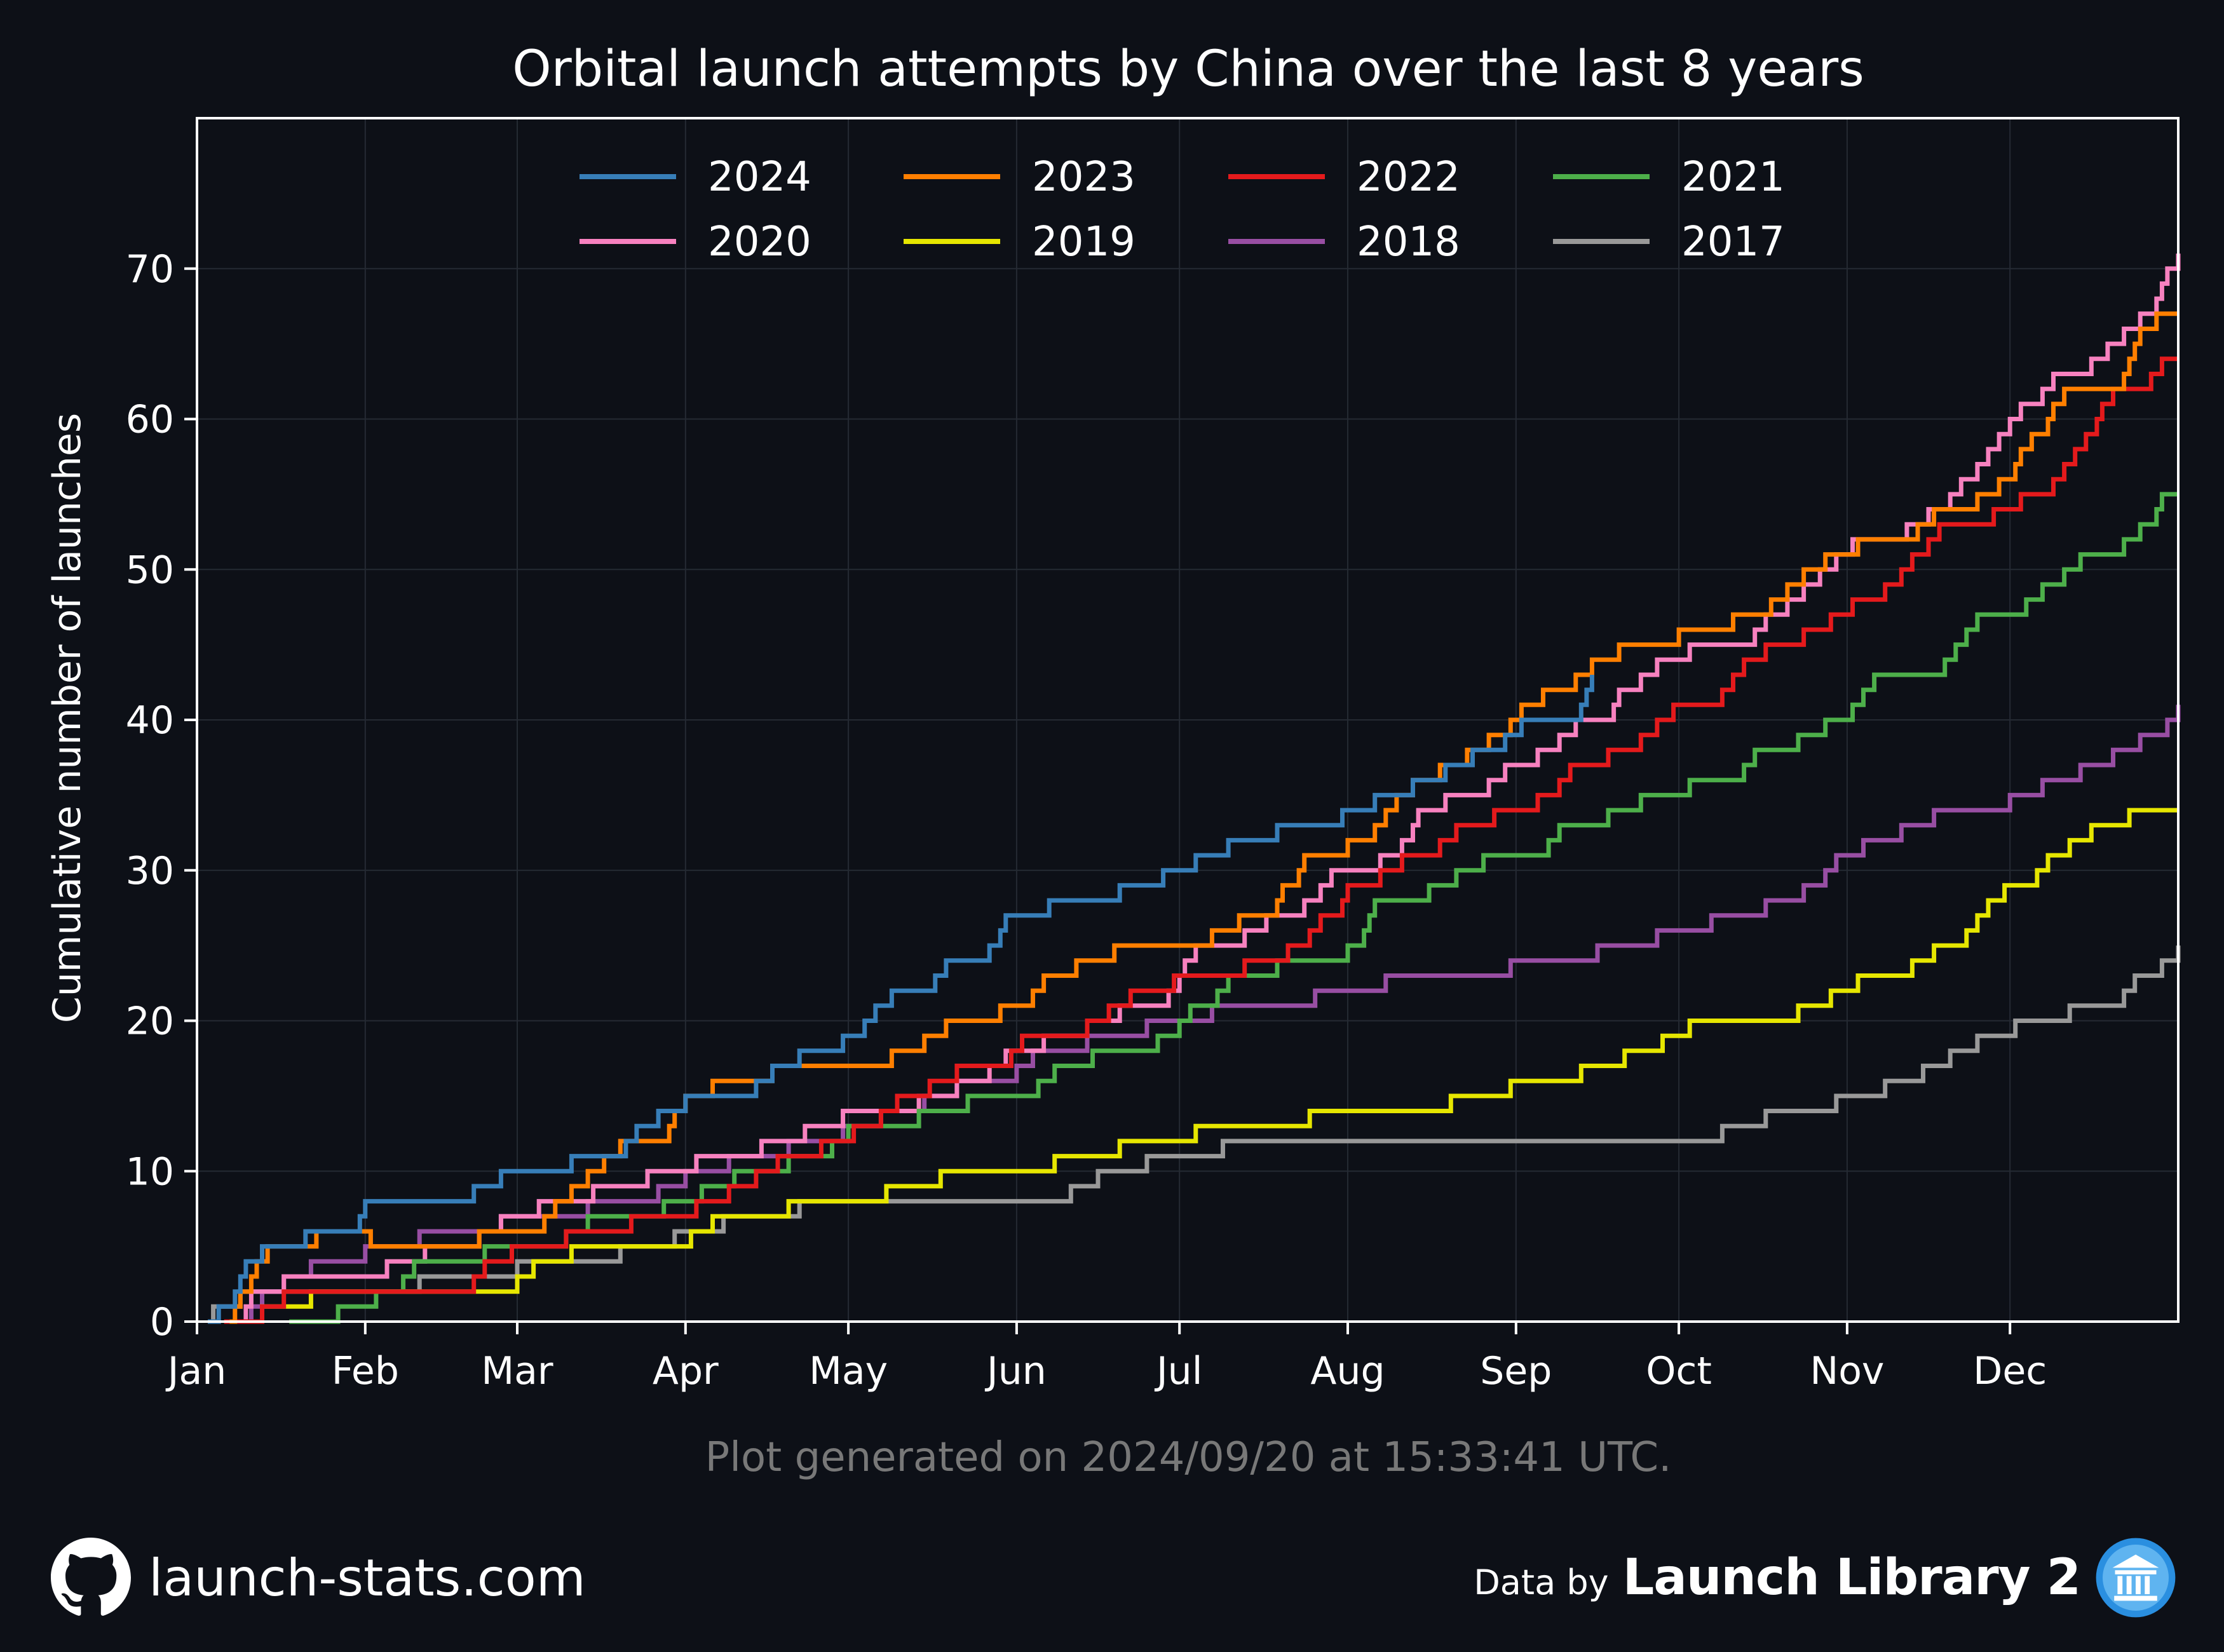  Describe the element at coordinates (848, 1371) in the screenshot. I see `x-tick-label: May` at that location.